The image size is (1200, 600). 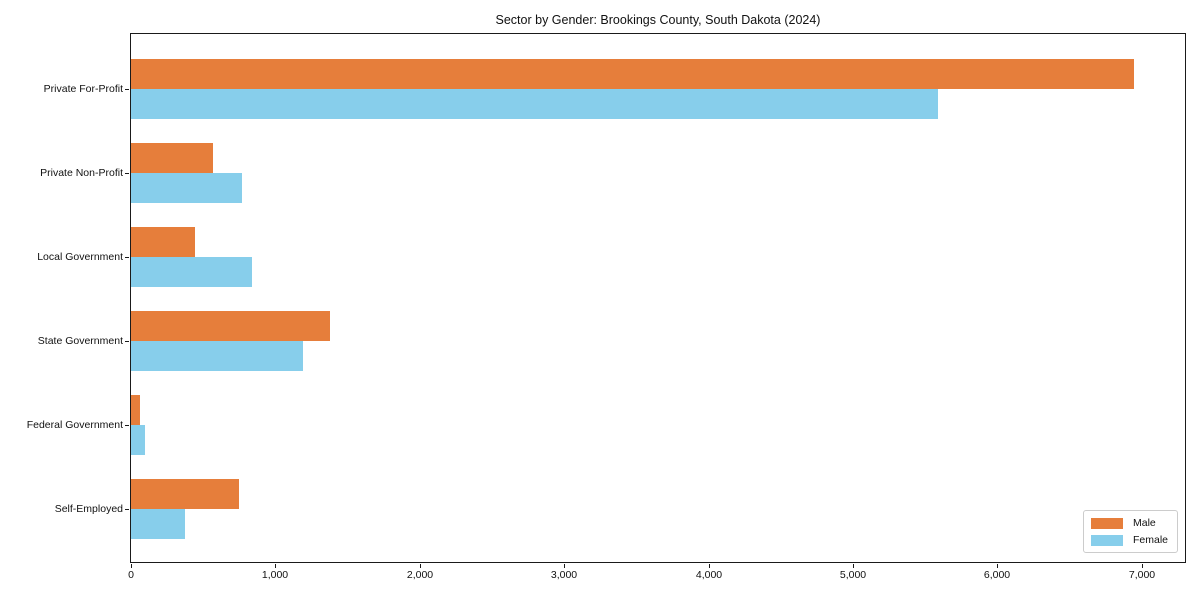 What do you see at coordinates (997, 575) in the screenshot?
I see `x-tick-label: 6,000` at bounding box center [997, 575].